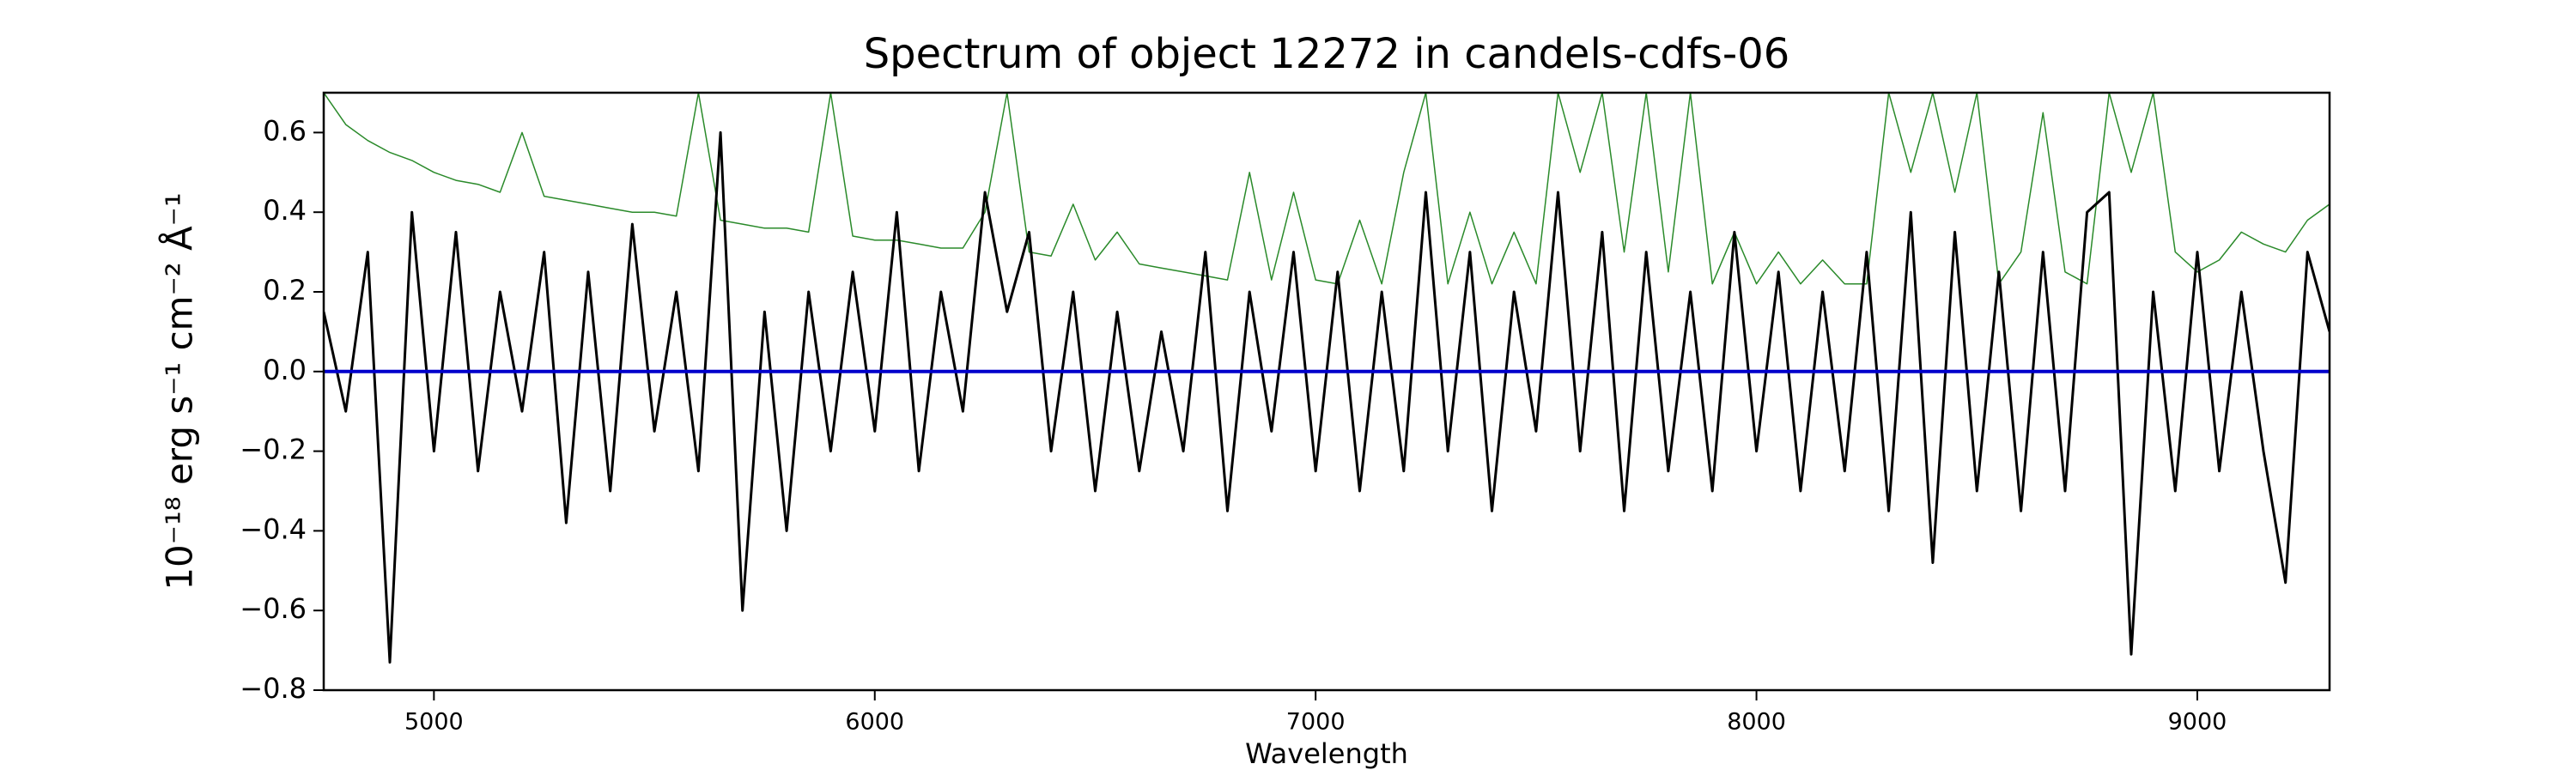 This screenshot has width=2576, height=776. I want to click on x-tick-label: 5000, so click(434, 722).